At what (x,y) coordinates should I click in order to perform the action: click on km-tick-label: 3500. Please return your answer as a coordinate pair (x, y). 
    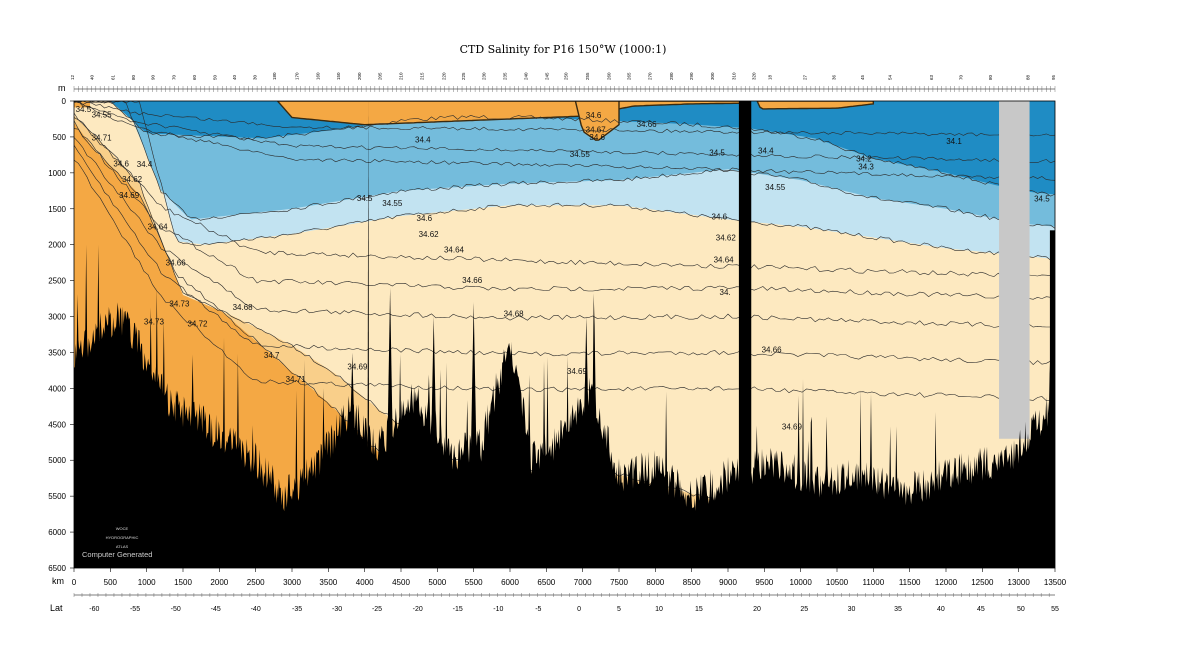
    Looking at the image, I should click on (328, 582).